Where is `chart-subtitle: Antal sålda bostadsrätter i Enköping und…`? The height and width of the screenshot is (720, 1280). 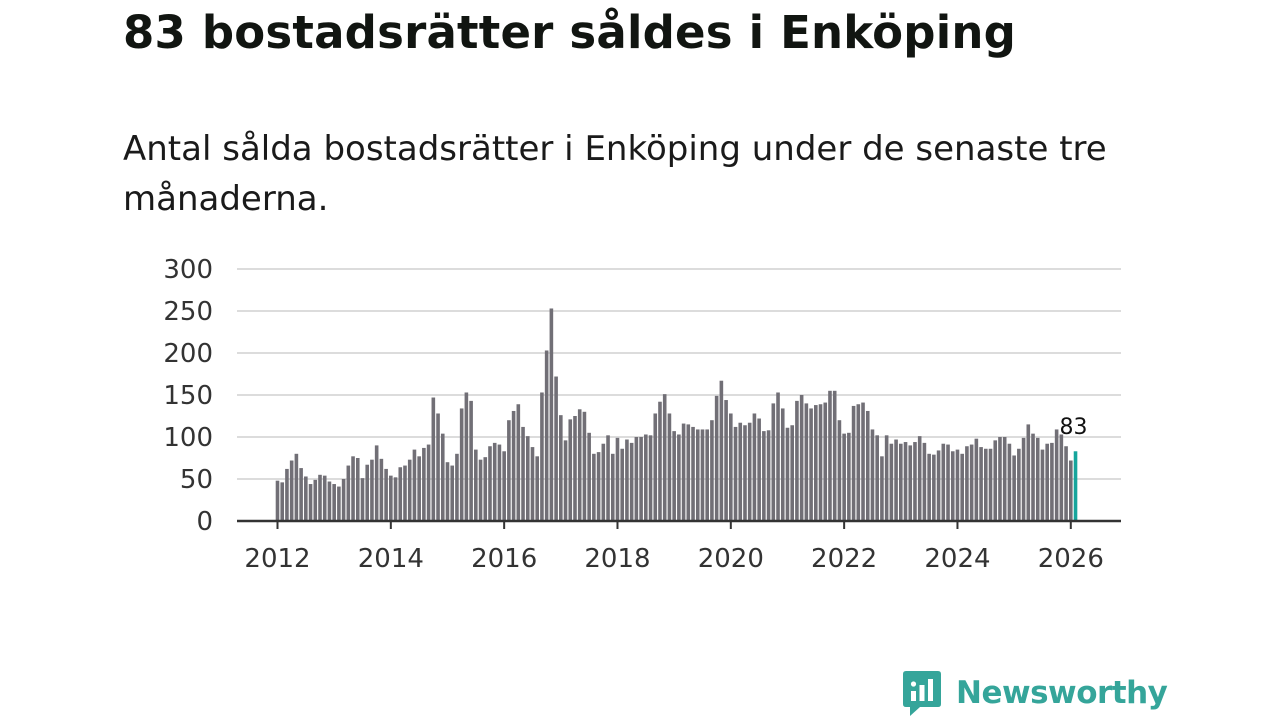 chart-subtitle: Antal sålda bostadsrätter i Enköping und… is located at coordinates (615, 174).